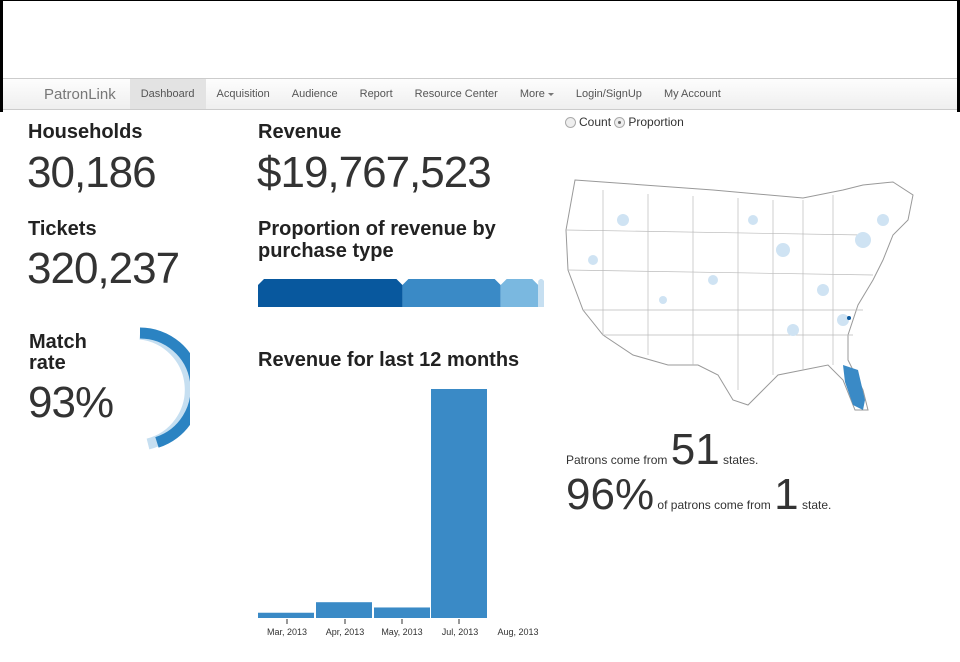 This screenshot has height=662, width=960. What do you see at coordinates (85, 132) in the screenshot?
I see `households-label: Households` at bounding box center [85, 132].